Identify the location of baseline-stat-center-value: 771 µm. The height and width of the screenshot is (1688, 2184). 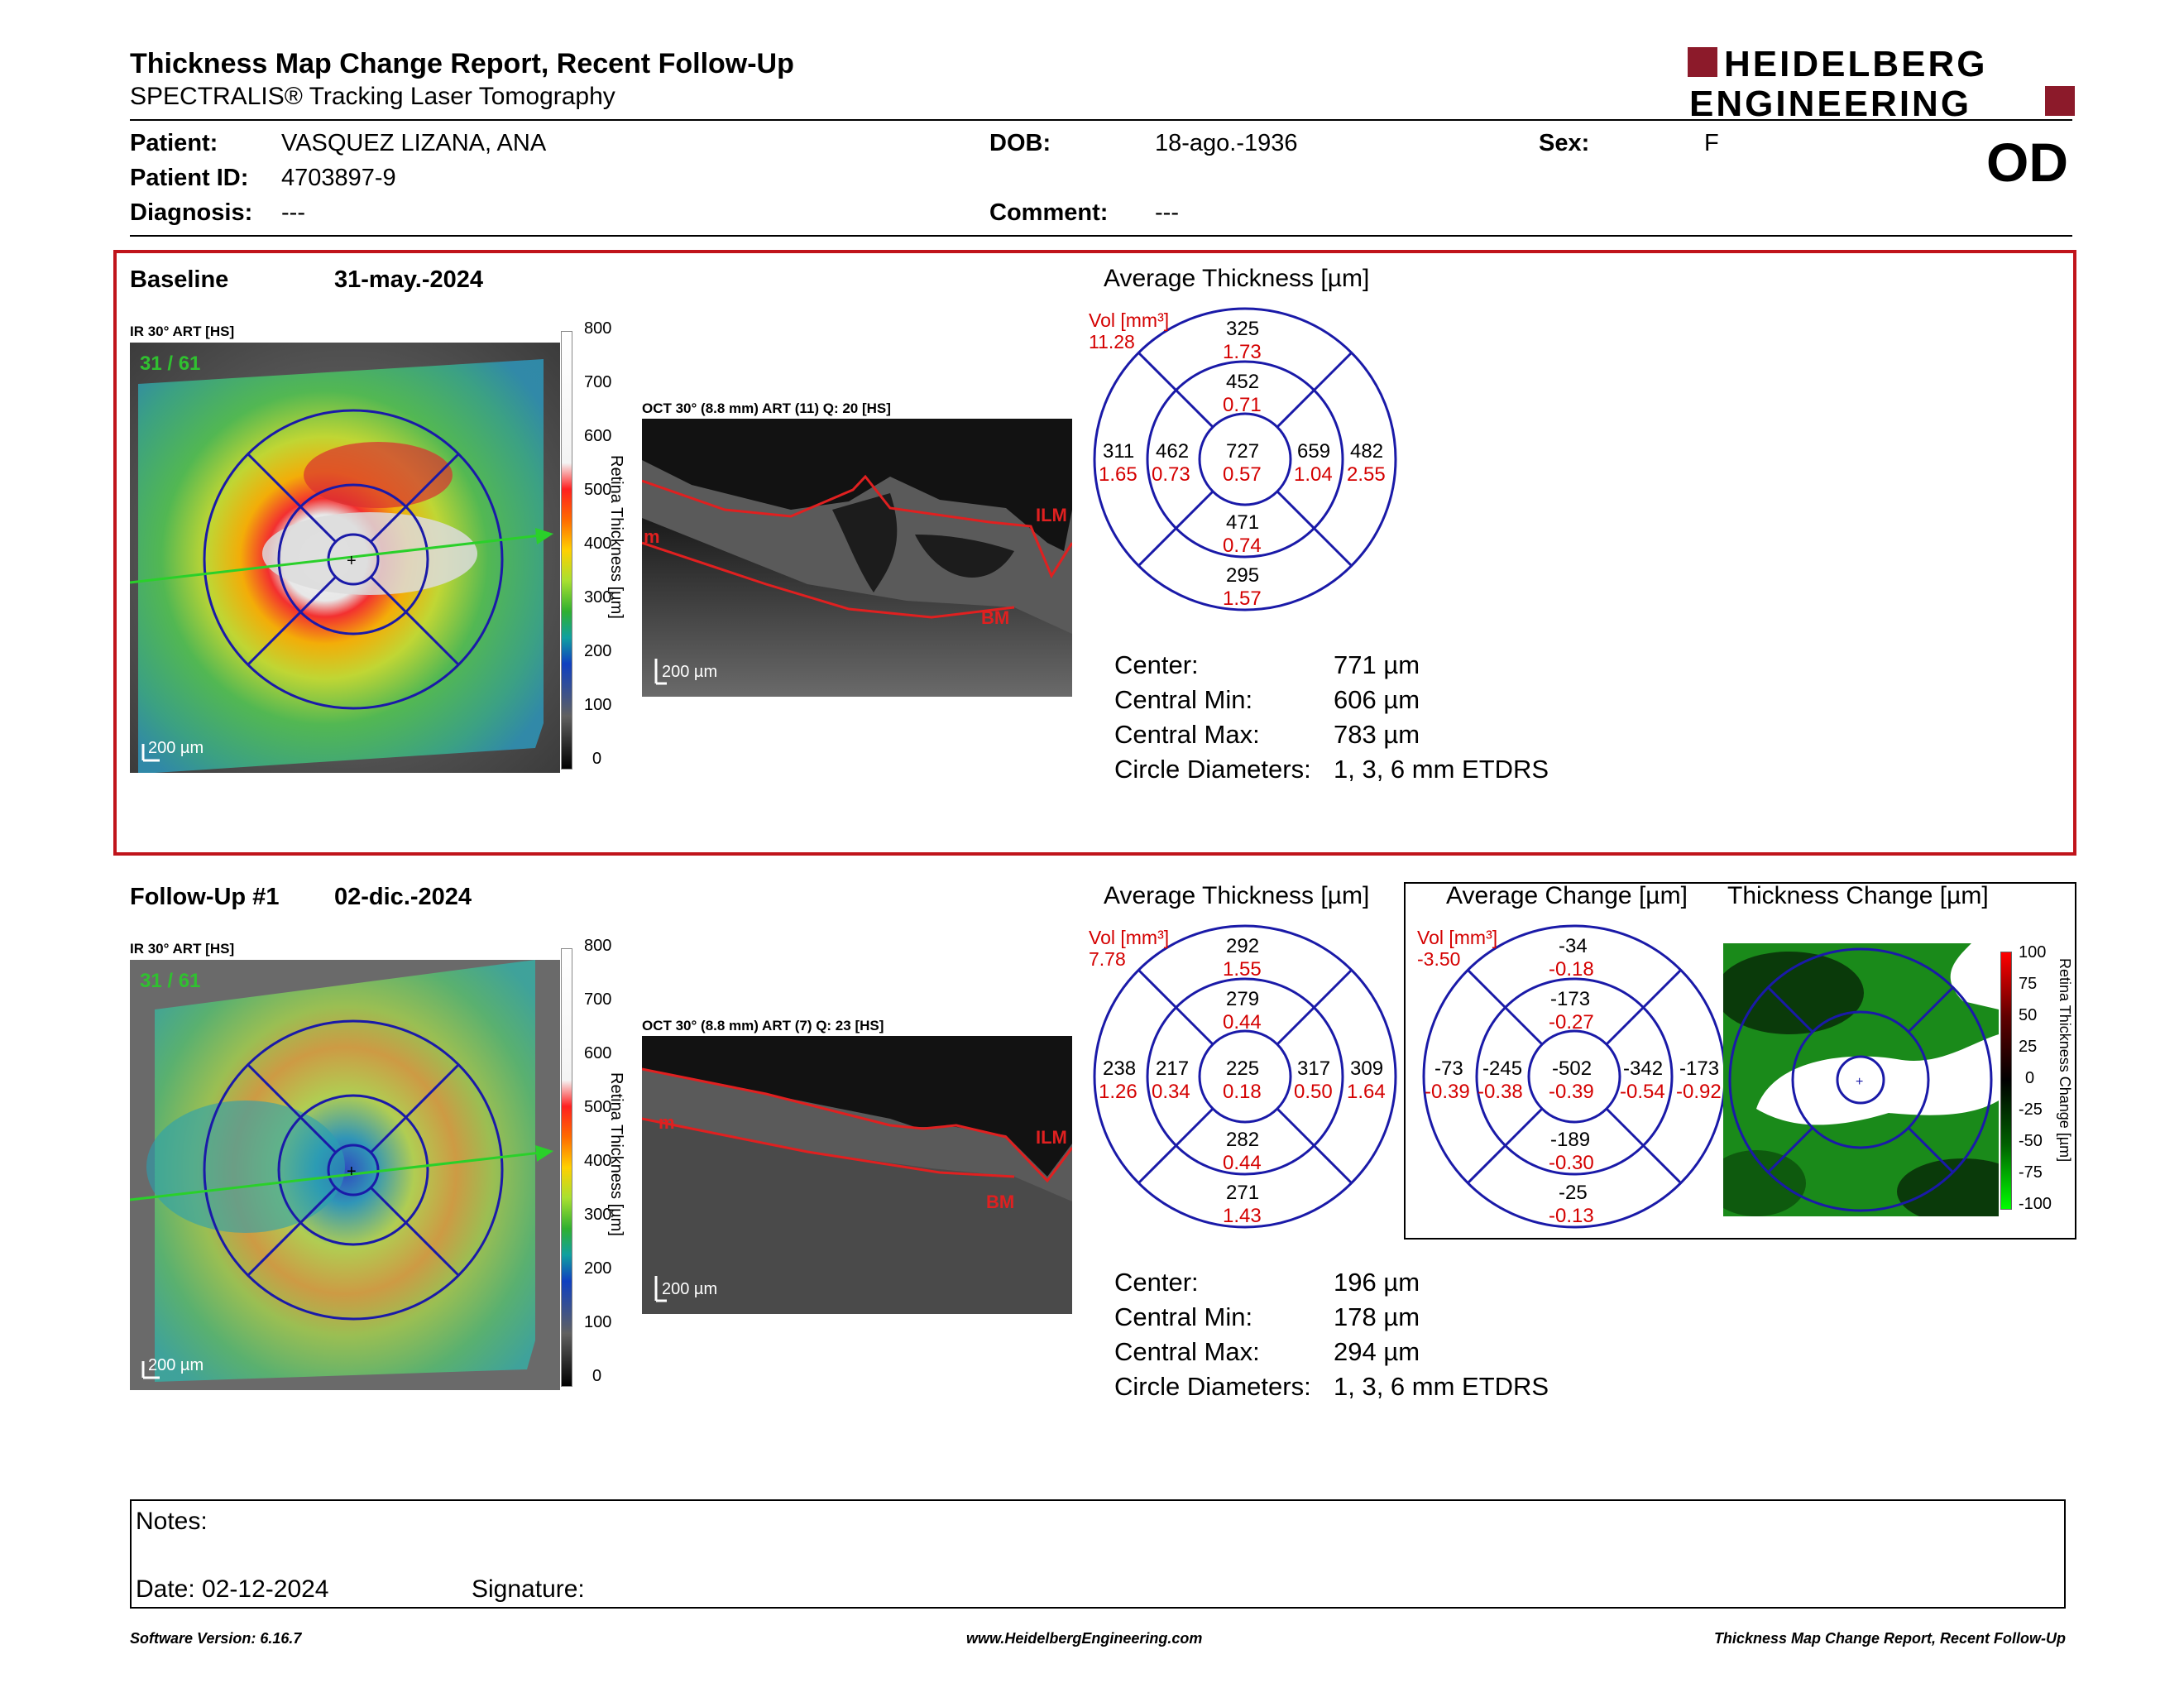
(1377, 664).